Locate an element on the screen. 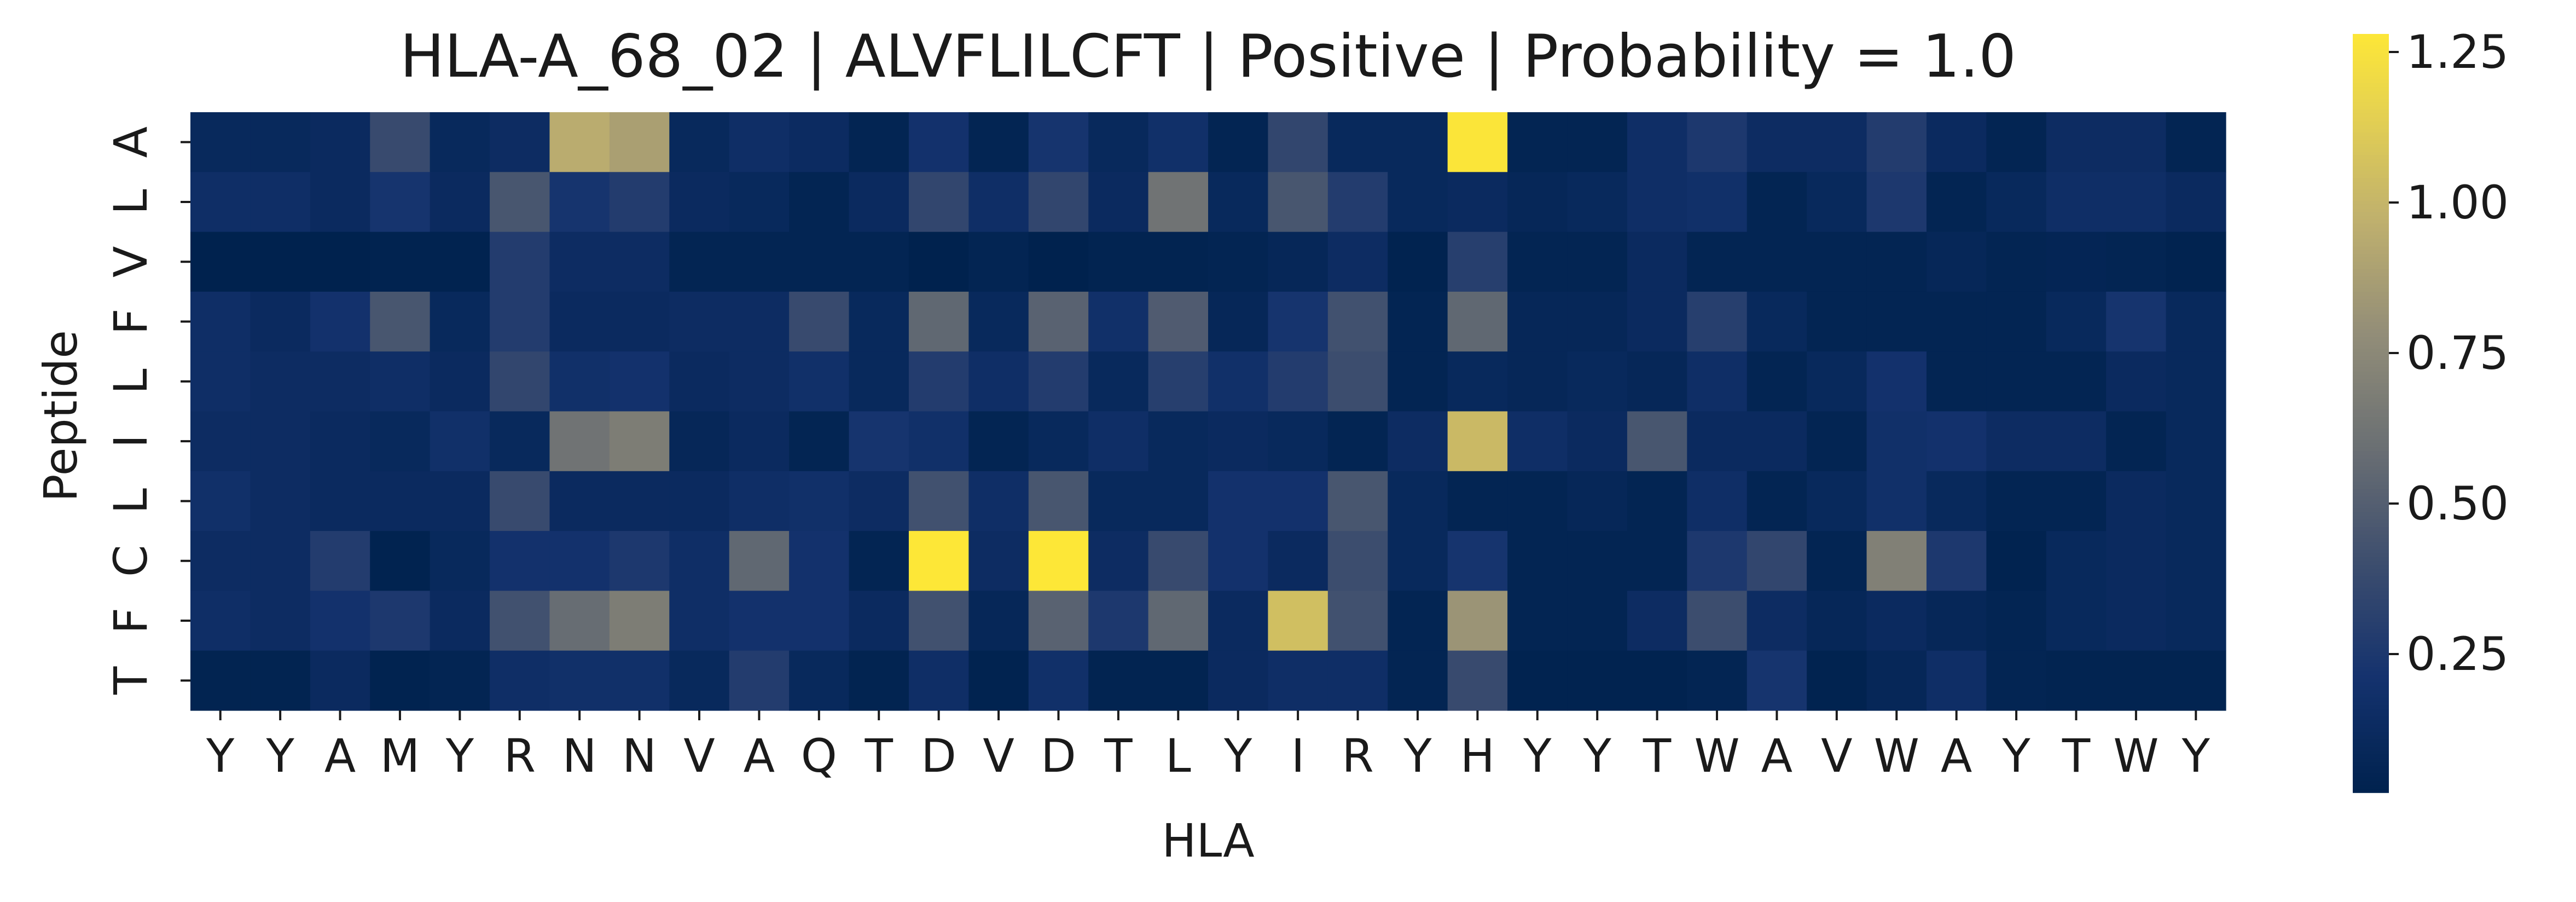 Image resolution: width=2576 pixels, height=902 pixels. x-tick-label: R is located at coordinates (520, 756).